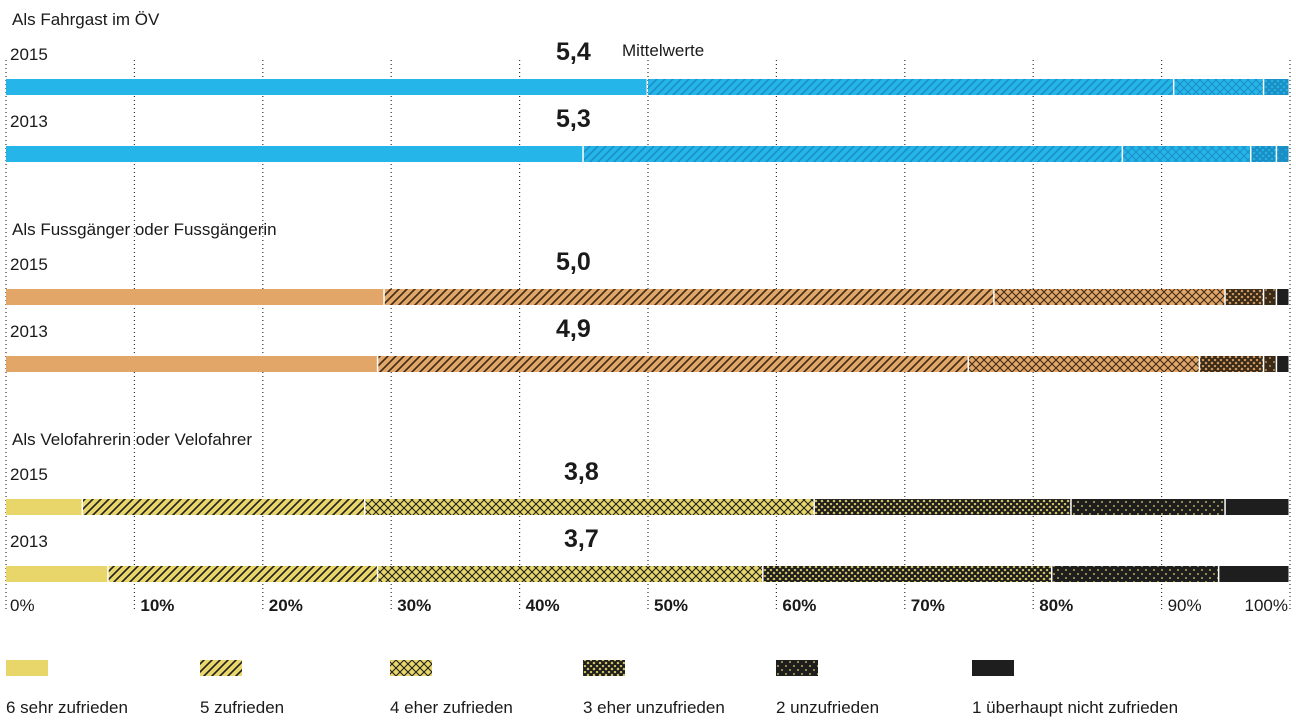 The height and width of the screenshot is (720, 1296). Describe the element at coordinates (144, 229) in the screenshot. I see `group-title: Als Fussgänger oder Fussgängerin` at that location.